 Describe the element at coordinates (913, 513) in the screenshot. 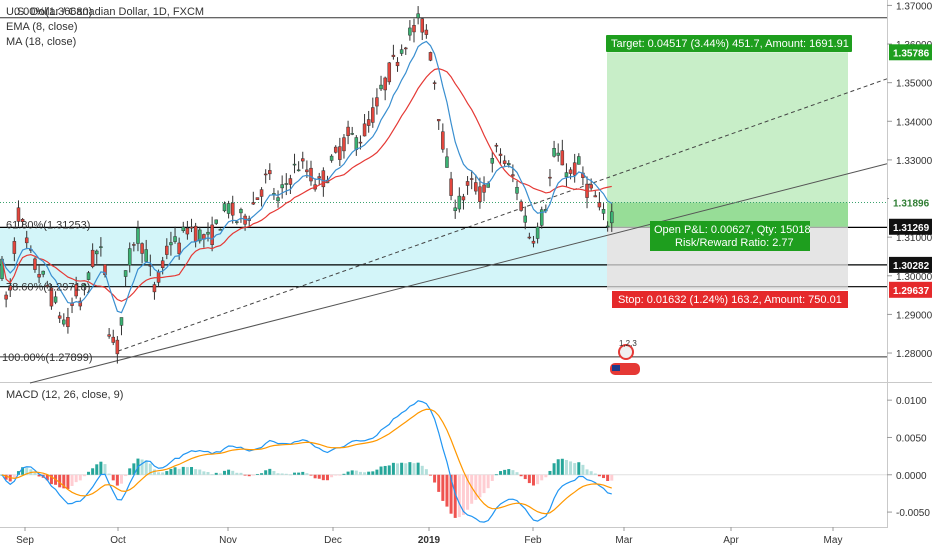

I see `macd-tick-label: -0.0050` at that location.